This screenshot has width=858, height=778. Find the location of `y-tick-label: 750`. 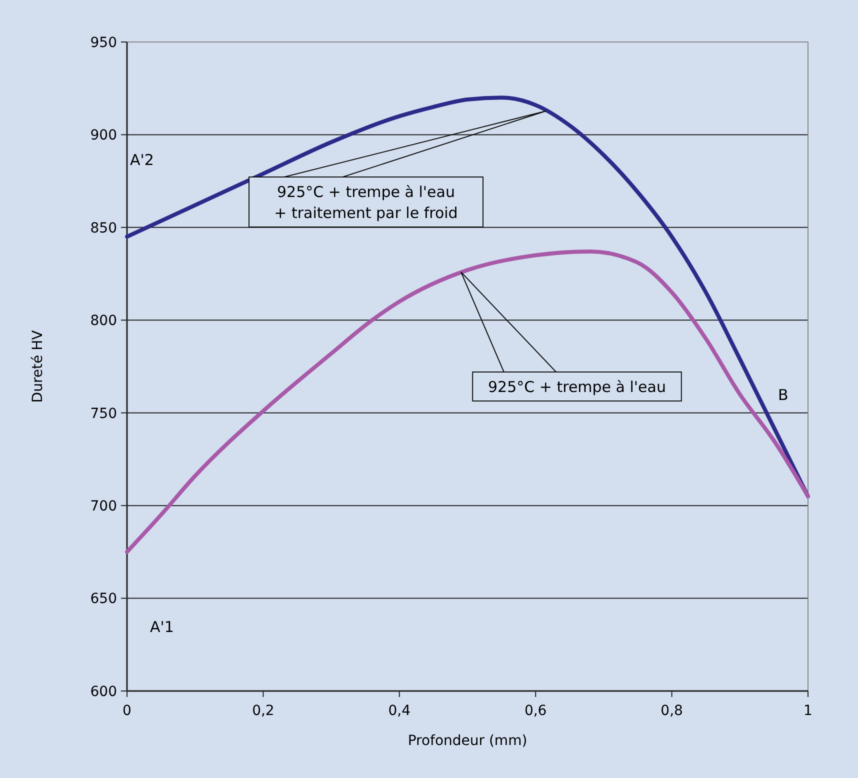

y-tick-label: 750 is located at coordinates (103, 414).